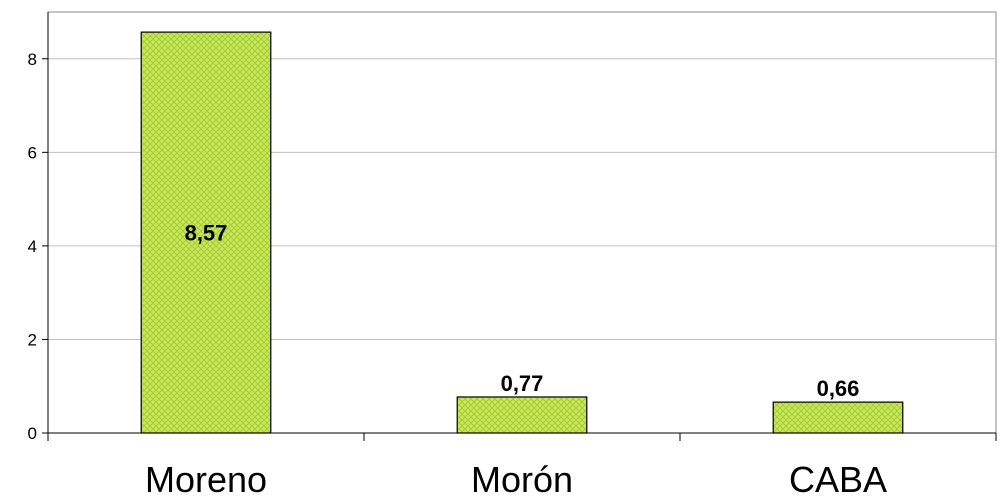 The width and height of the screenshot is (1004, 503). Describe the element at coordinates (32, 339) in the screenshot. I see `y-tick-label: 2` at that location.